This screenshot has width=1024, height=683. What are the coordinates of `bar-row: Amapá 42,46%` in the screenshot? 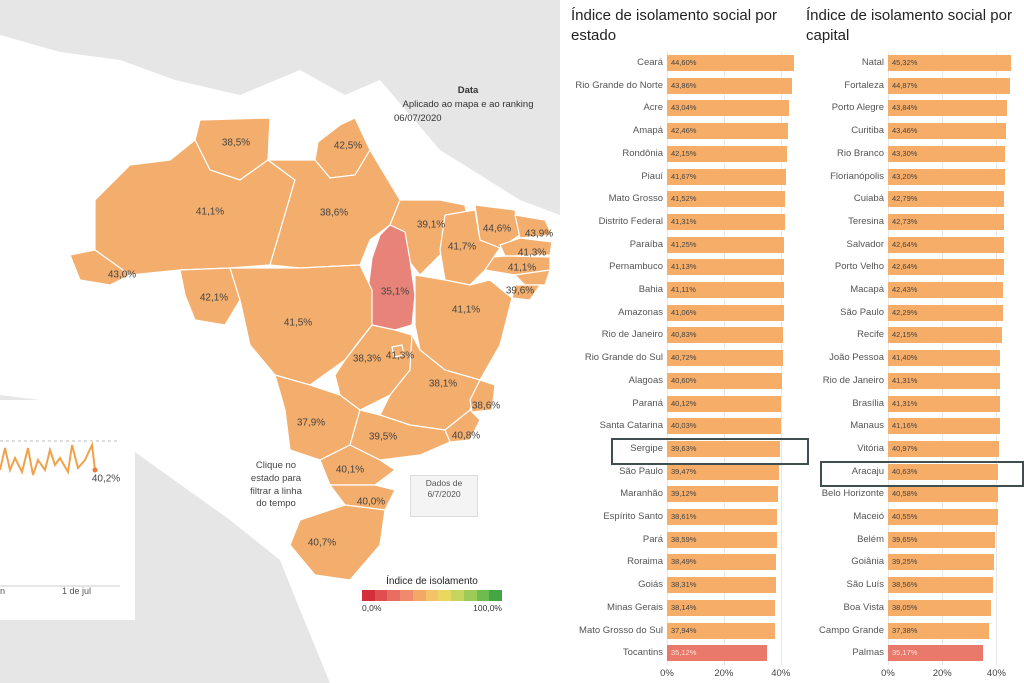 It's located at (714, 131).